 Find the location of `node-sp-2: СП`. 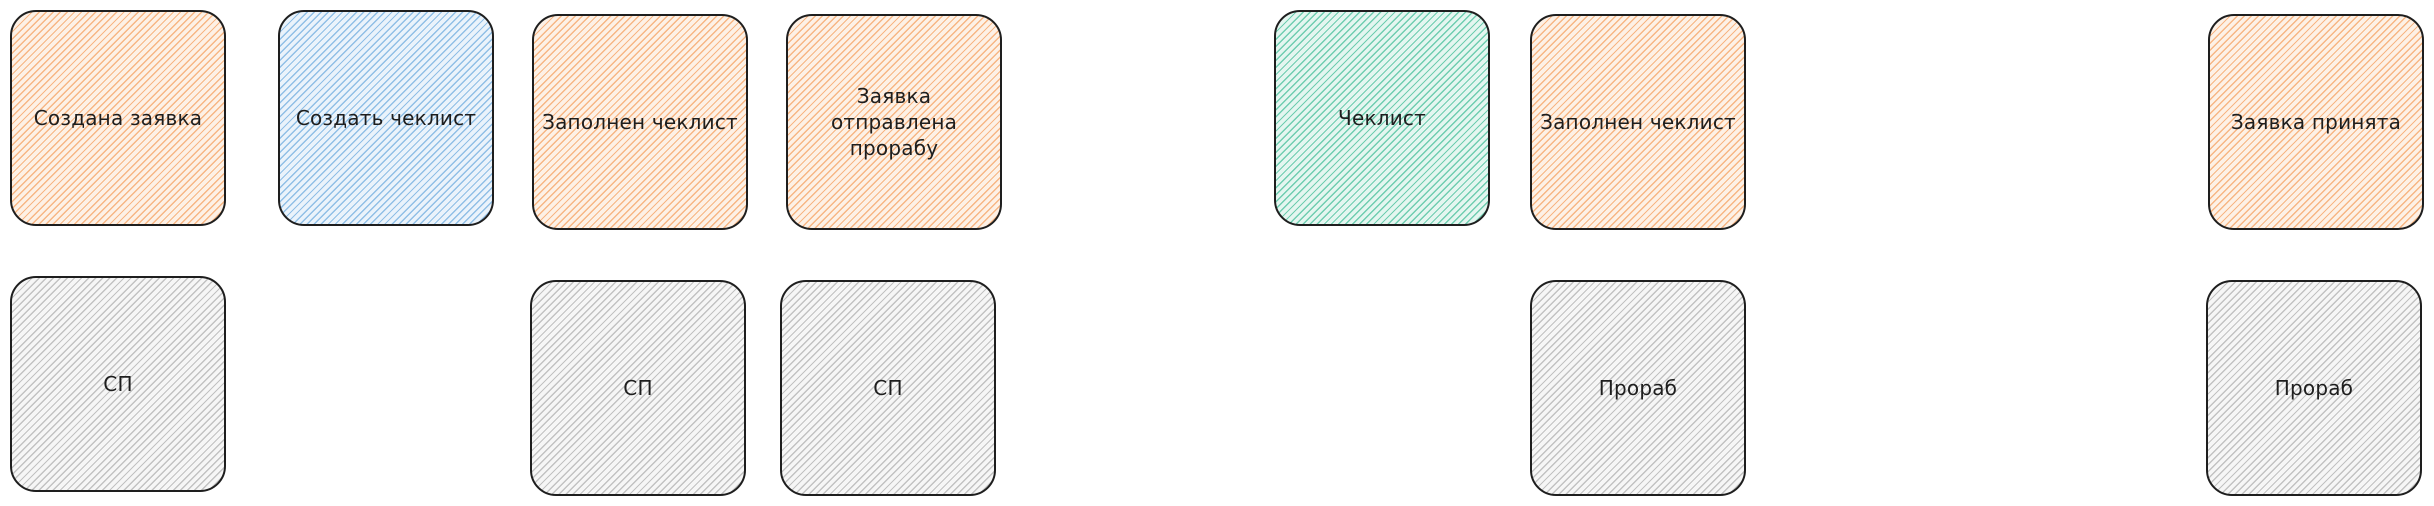

node-sp-2: СП is located at coordinates (638, 388).